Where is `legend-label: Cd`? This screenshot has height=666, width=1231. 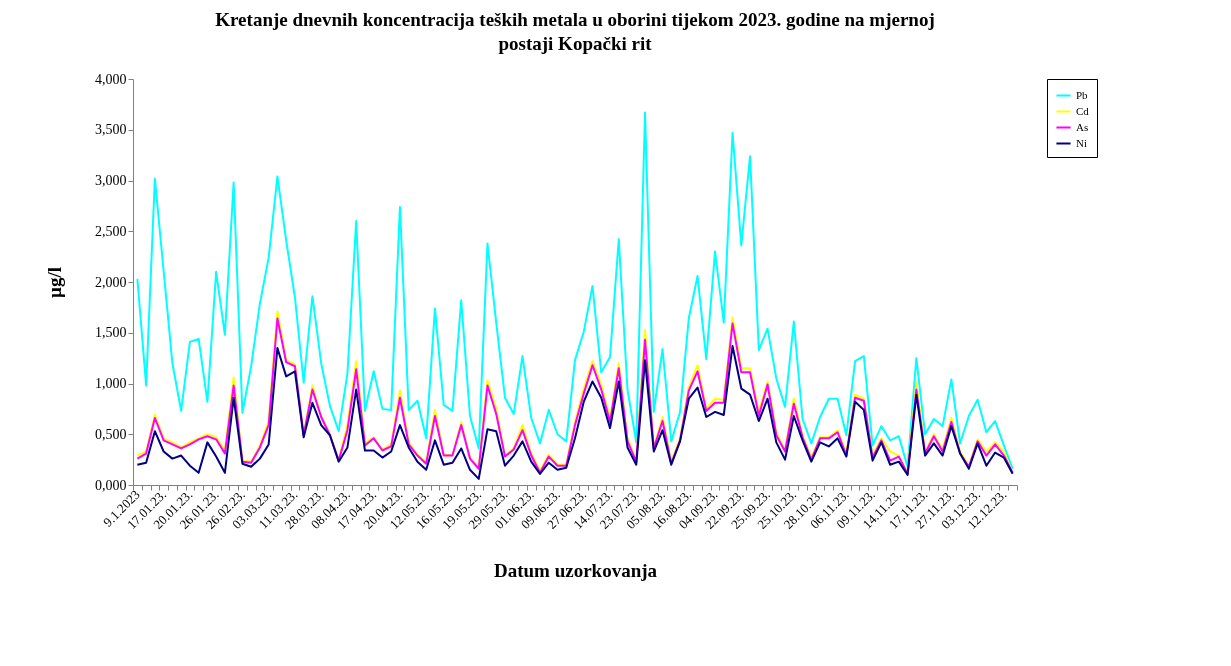
legend-label: Cd is located at coordinates (1083, 110).